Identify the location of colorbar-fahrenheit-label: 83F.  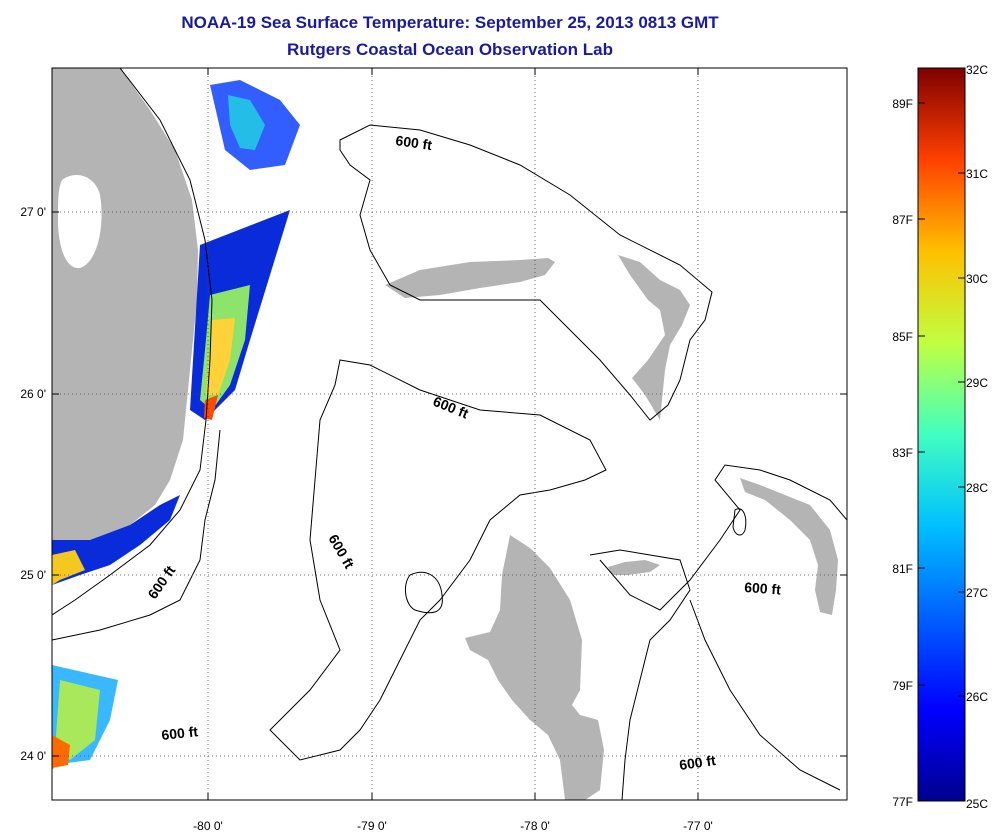
(902, 453).